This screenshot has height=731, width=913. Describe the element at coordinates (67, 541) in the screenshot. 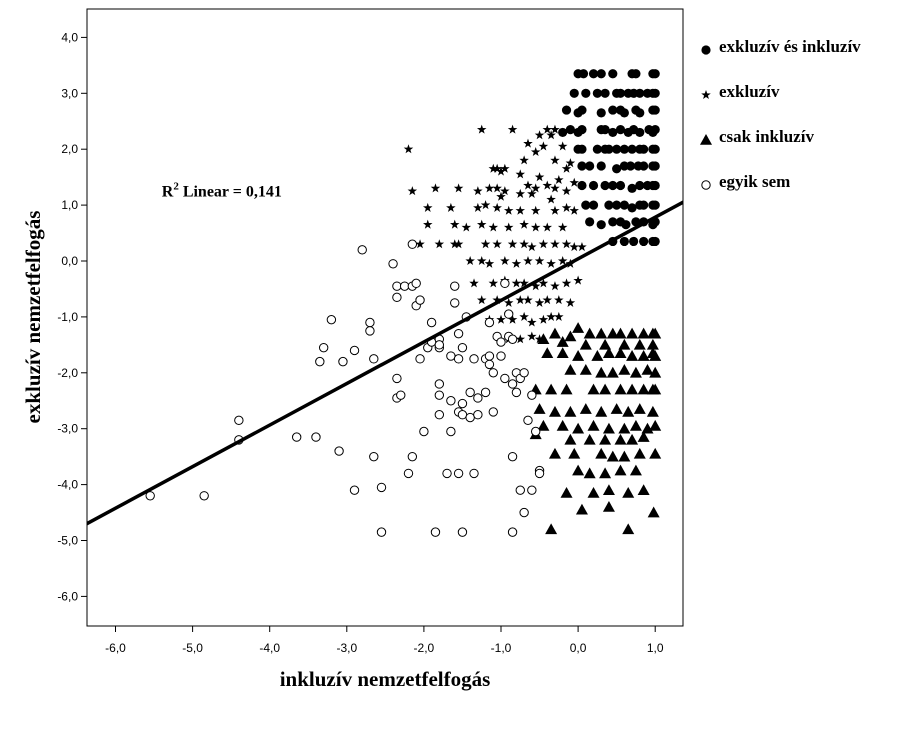

I see `y-tick-label: -5,0` at that location.